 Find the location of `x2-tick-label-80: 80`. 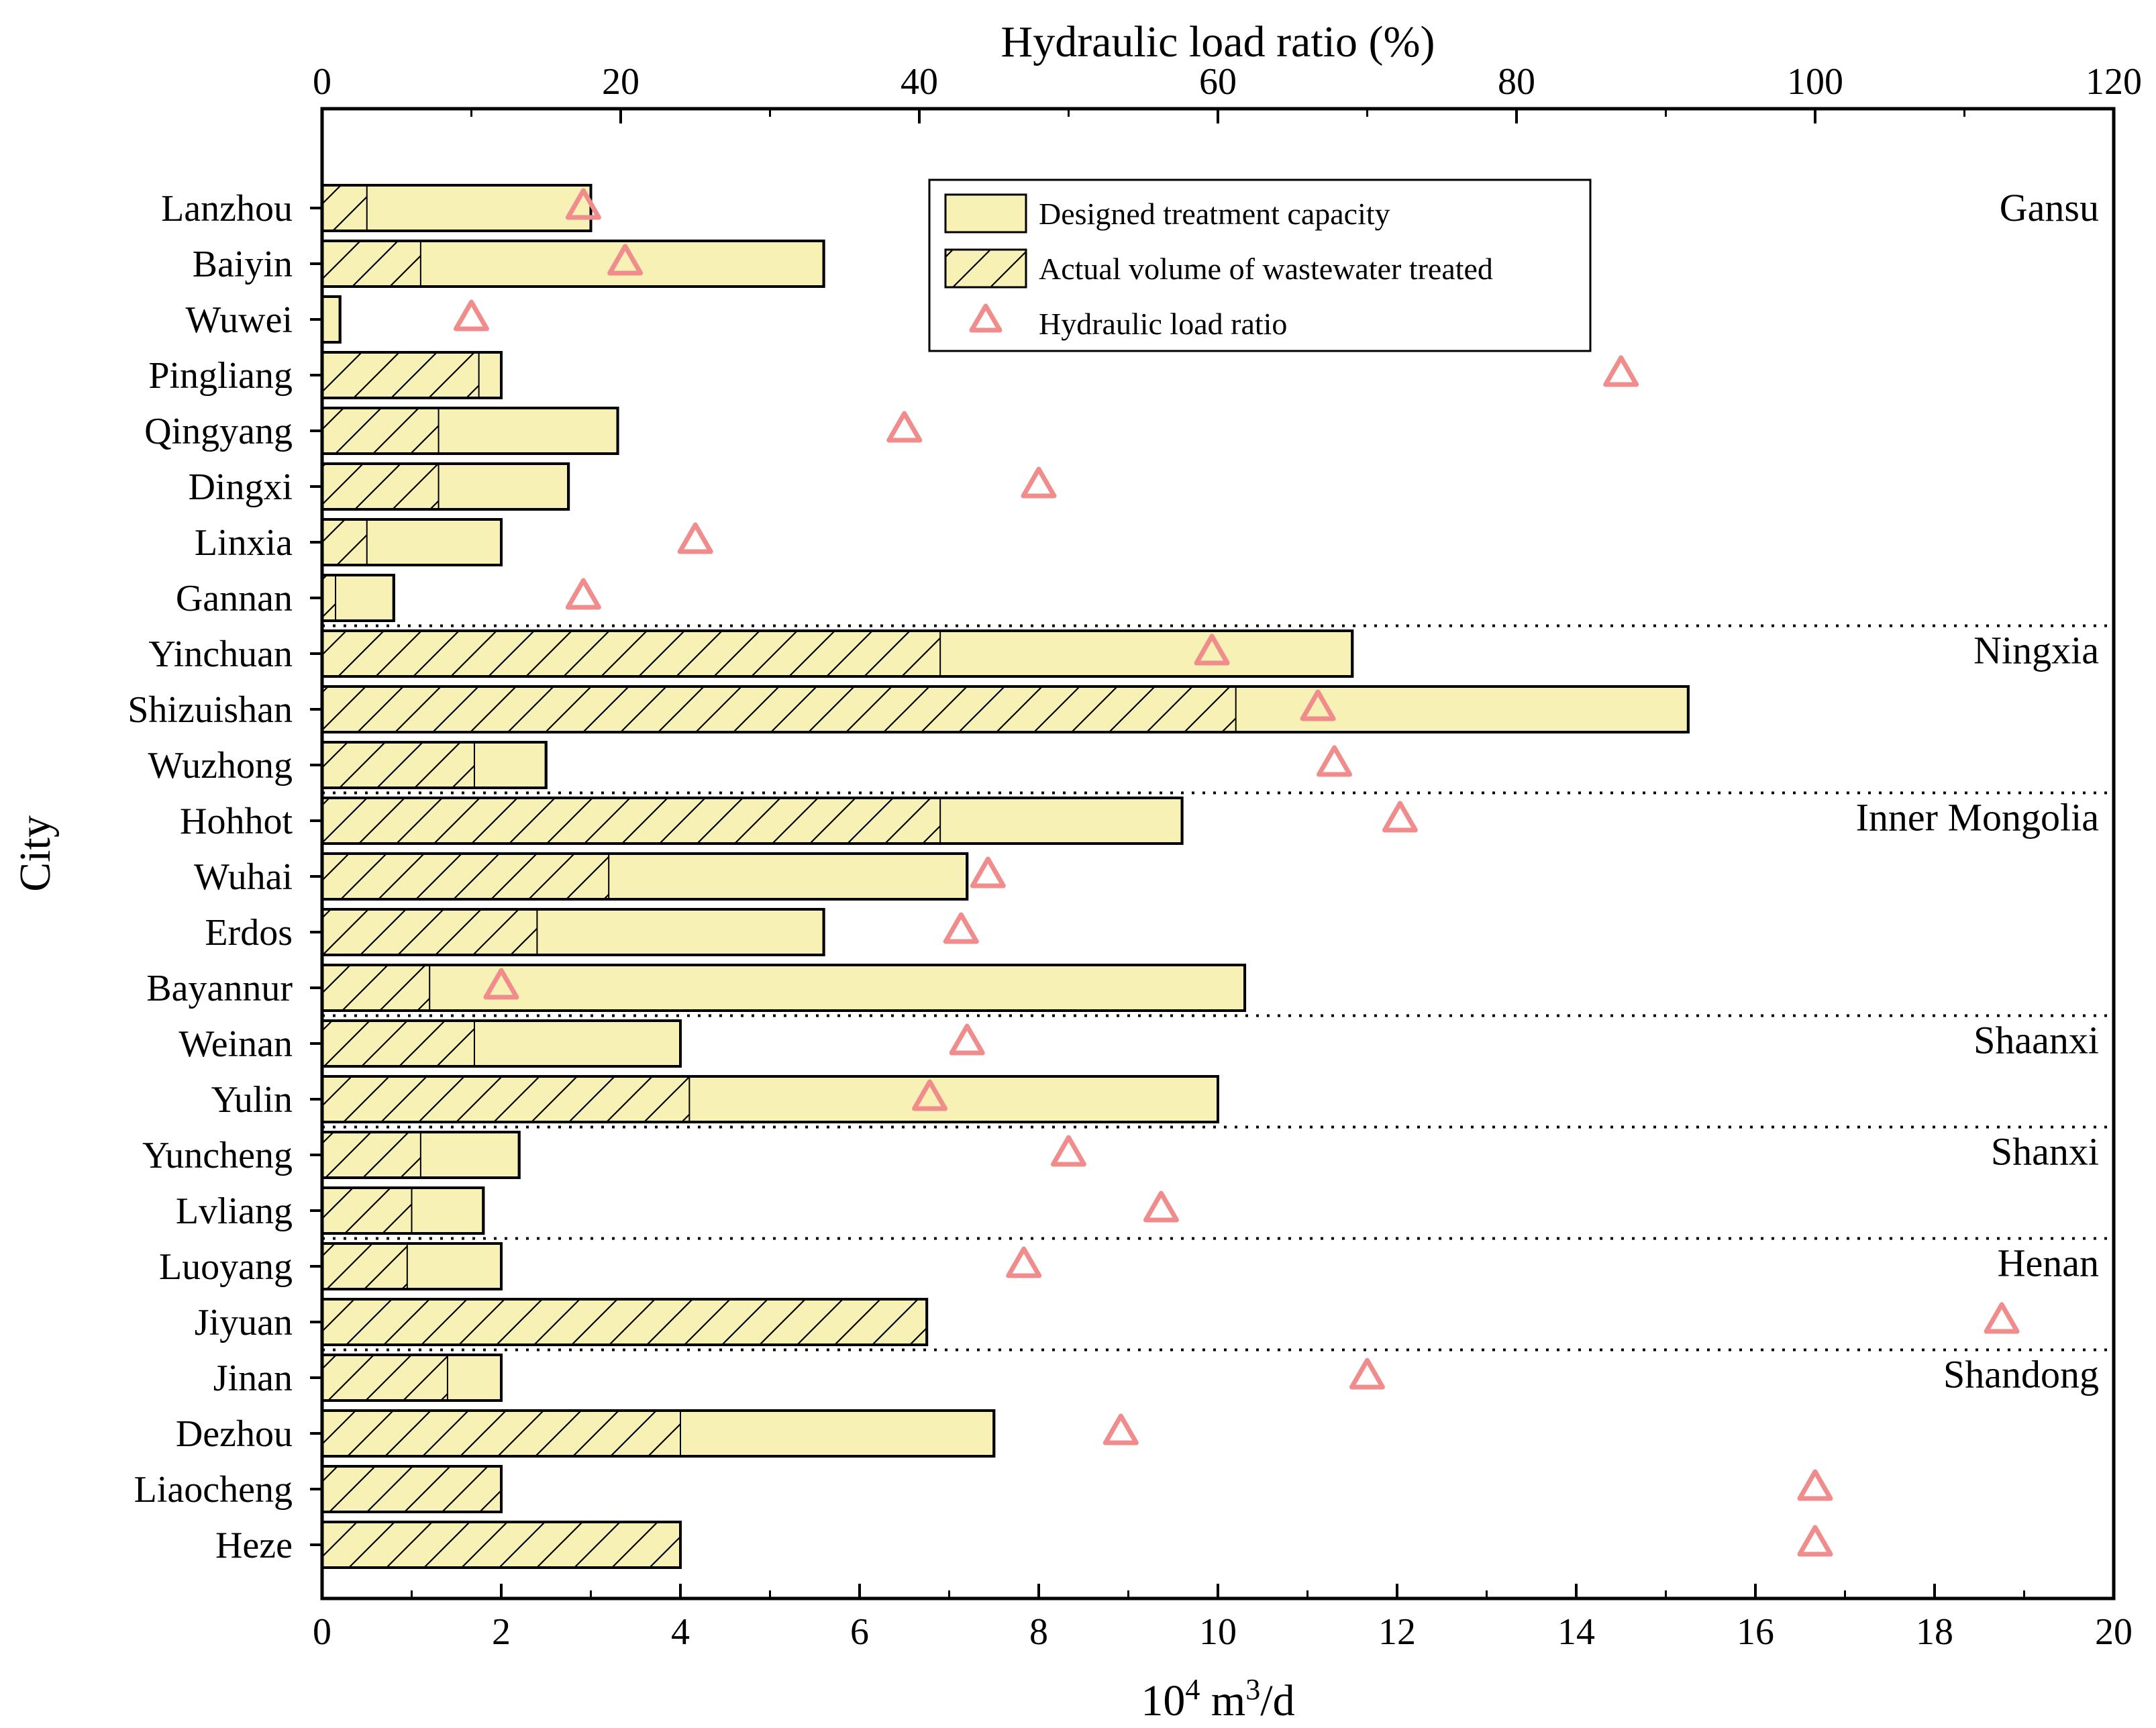

x2-tick-label-80: 80 is located at coordinates (1516, 82).